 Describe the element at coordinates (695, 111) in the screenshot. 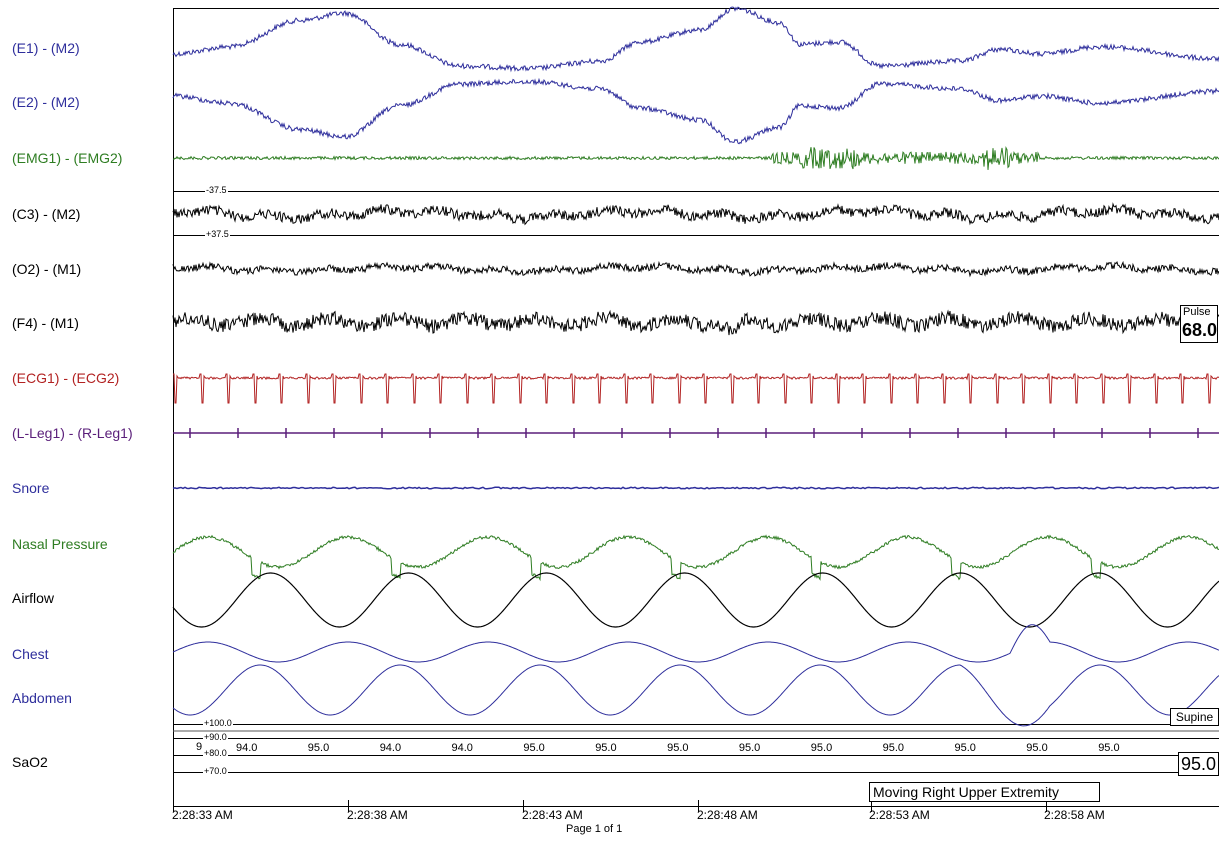

I see `trace-e2-m2` at that location.